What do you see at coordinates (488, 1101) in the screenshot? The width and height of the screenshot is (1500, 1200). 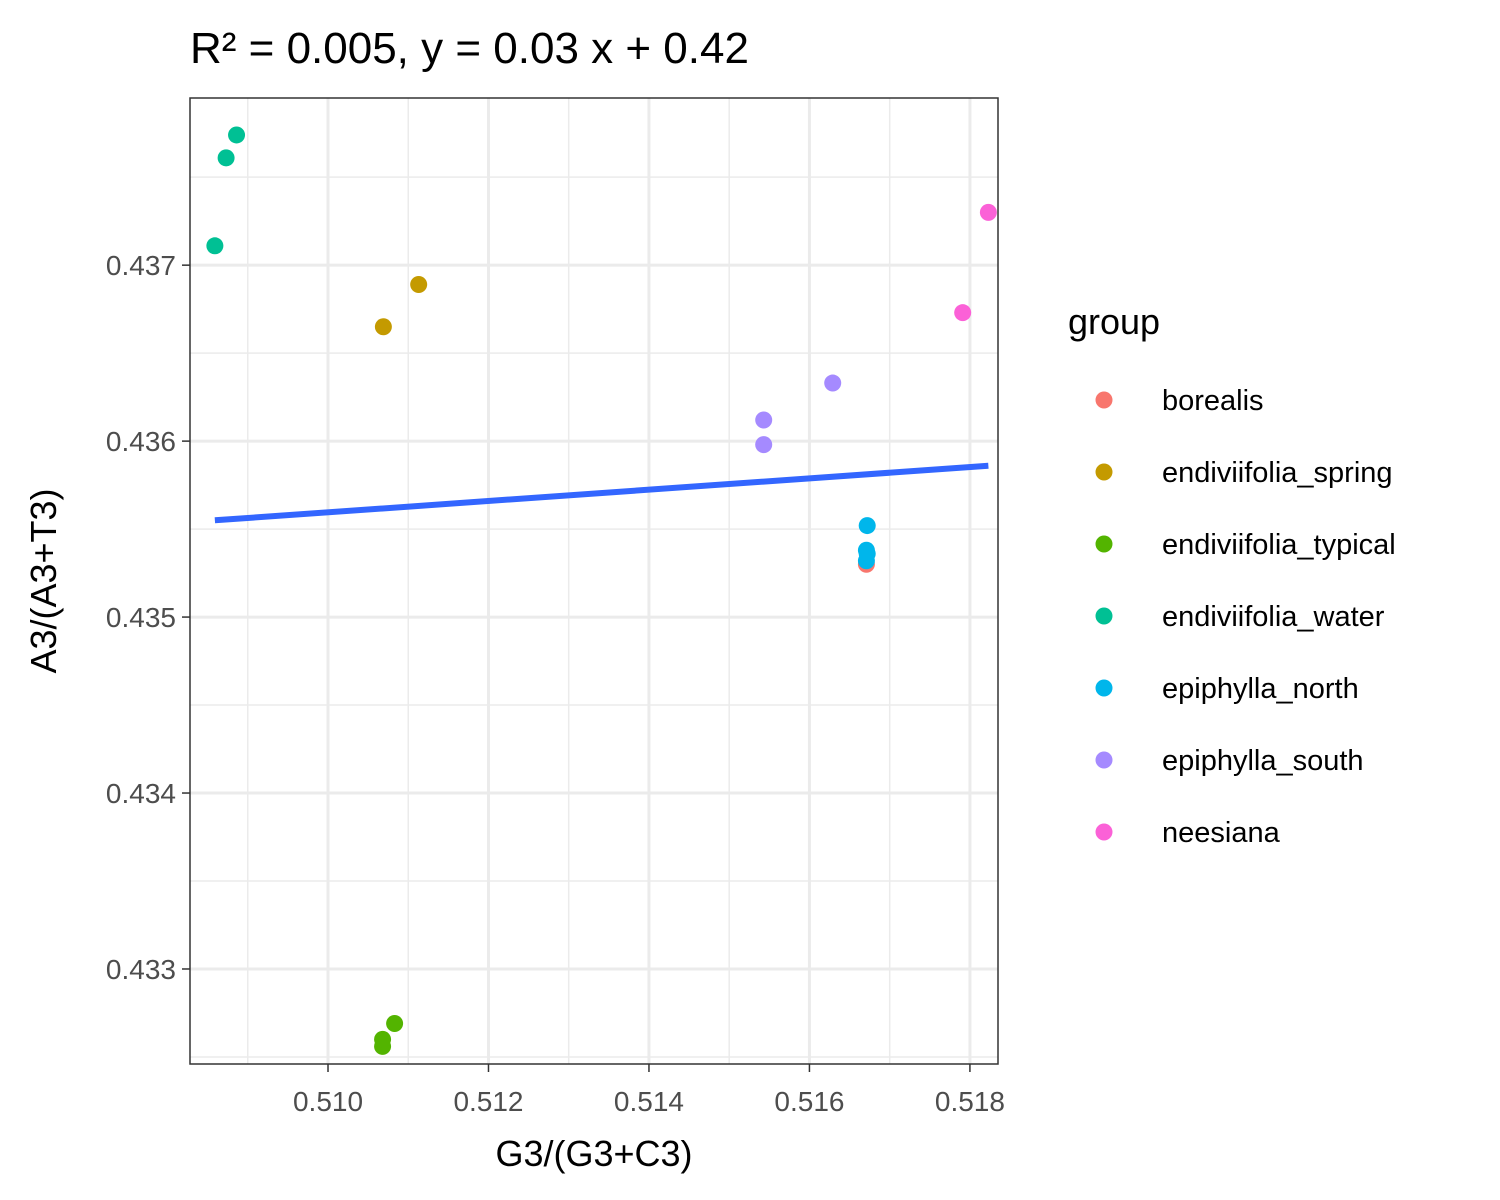 I see `x-tick-label: 0.512` at bounding box center [488, 1101].